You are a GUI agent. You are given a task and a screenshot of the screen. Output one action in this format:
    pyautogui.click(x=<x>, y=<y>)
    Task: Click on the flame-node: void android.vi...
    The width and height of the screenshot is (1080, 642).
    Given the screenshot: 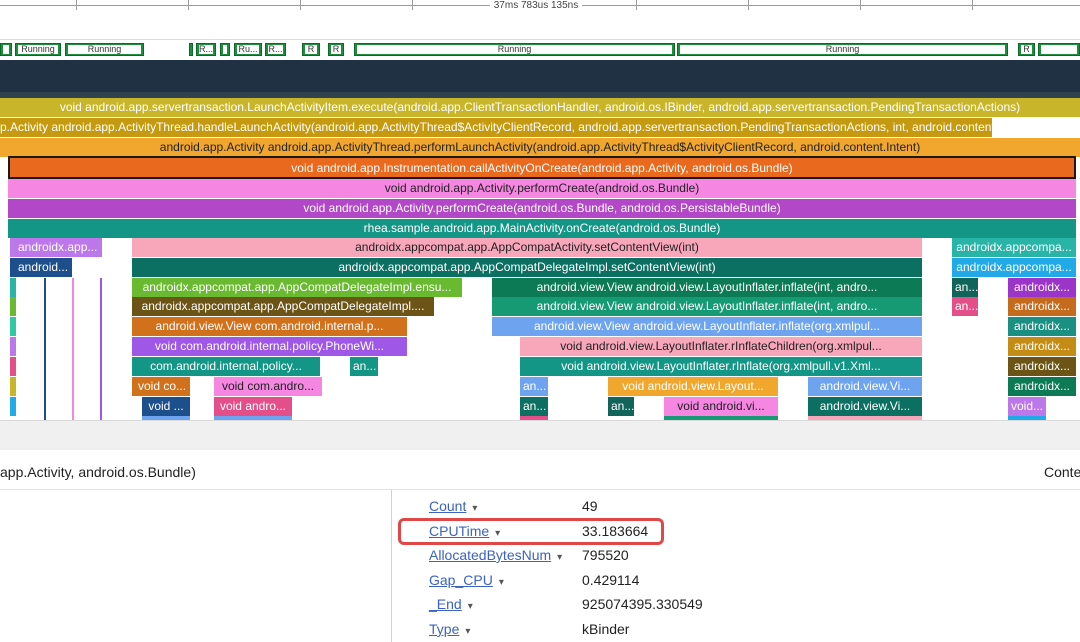 What is the action you would take?
    pyautogui.click(x=721, y=406)
    